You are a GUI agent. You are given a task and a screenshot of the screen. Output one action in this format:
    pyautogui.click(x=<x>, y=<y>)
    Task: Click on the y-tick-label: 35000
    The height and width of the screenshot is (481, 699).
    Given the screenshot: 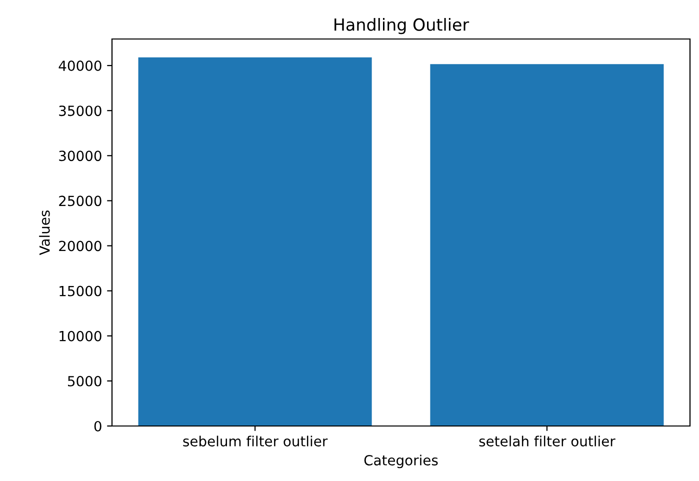 What is the action you would take?
    pyautogui.click(x=80, y=111)
    